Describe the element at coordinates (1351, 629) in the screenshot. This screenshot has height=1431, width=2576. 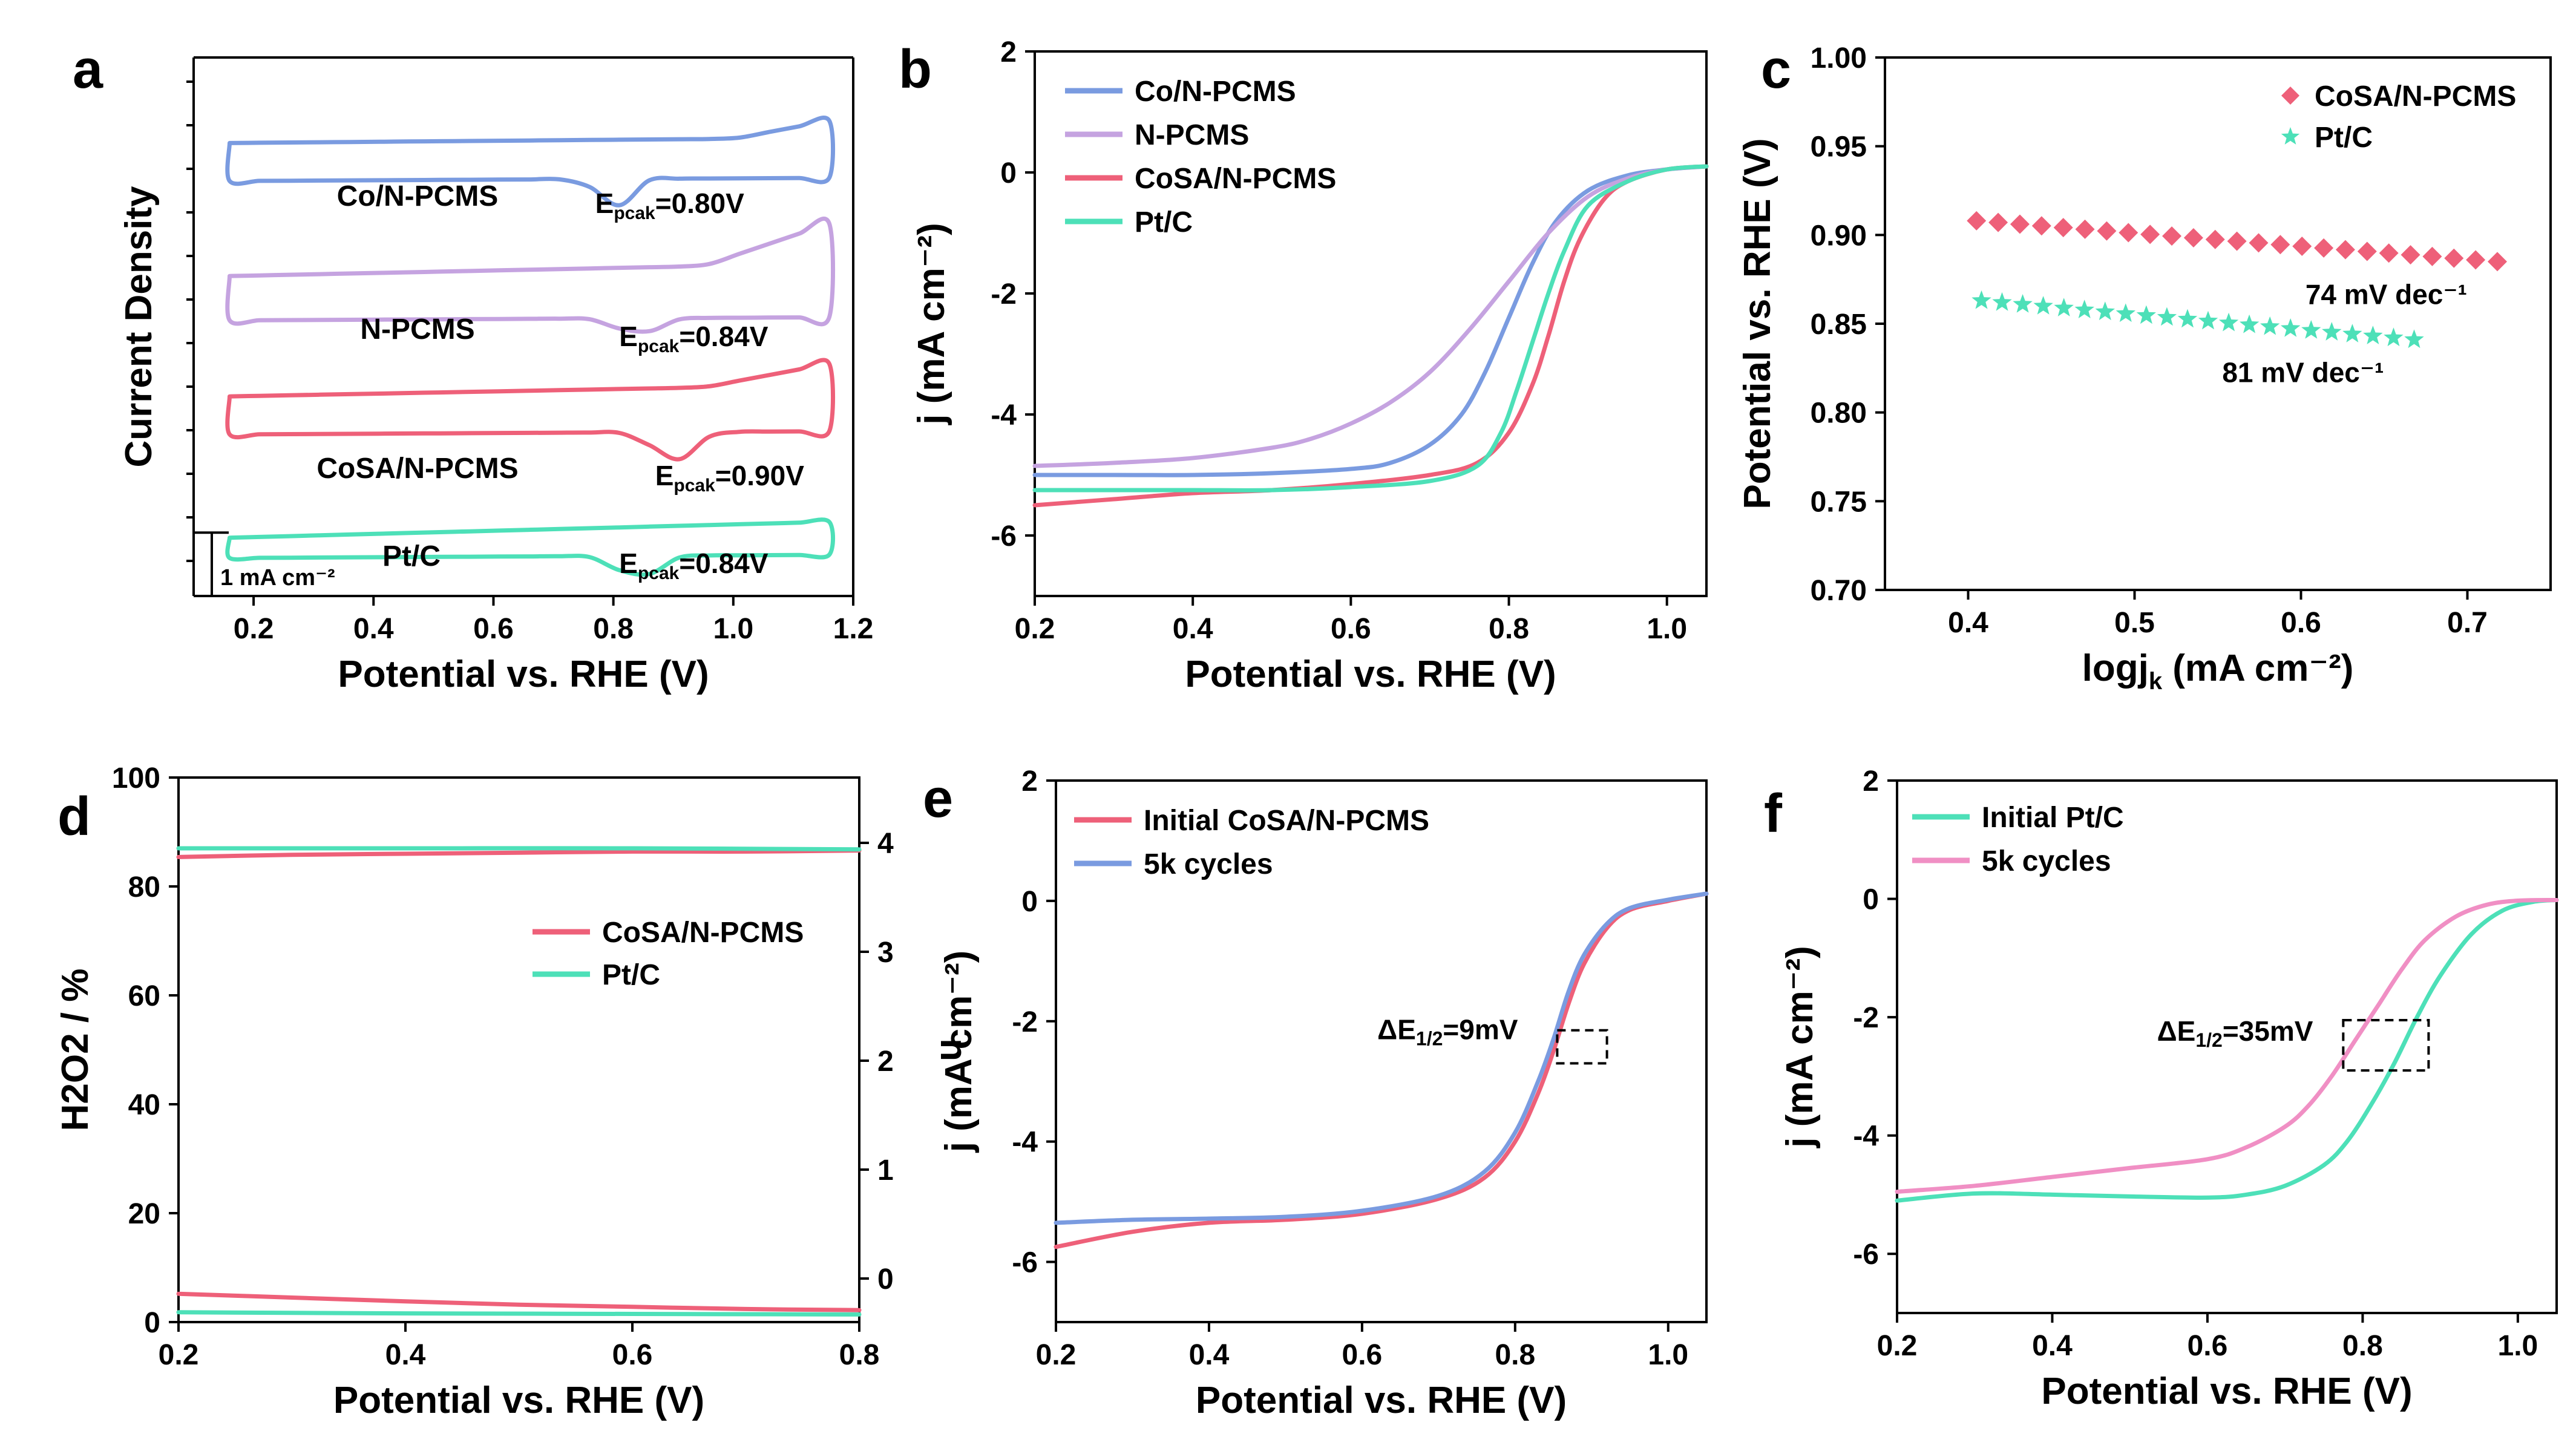
I see `1-x-tick-label: 0.6` at that location.